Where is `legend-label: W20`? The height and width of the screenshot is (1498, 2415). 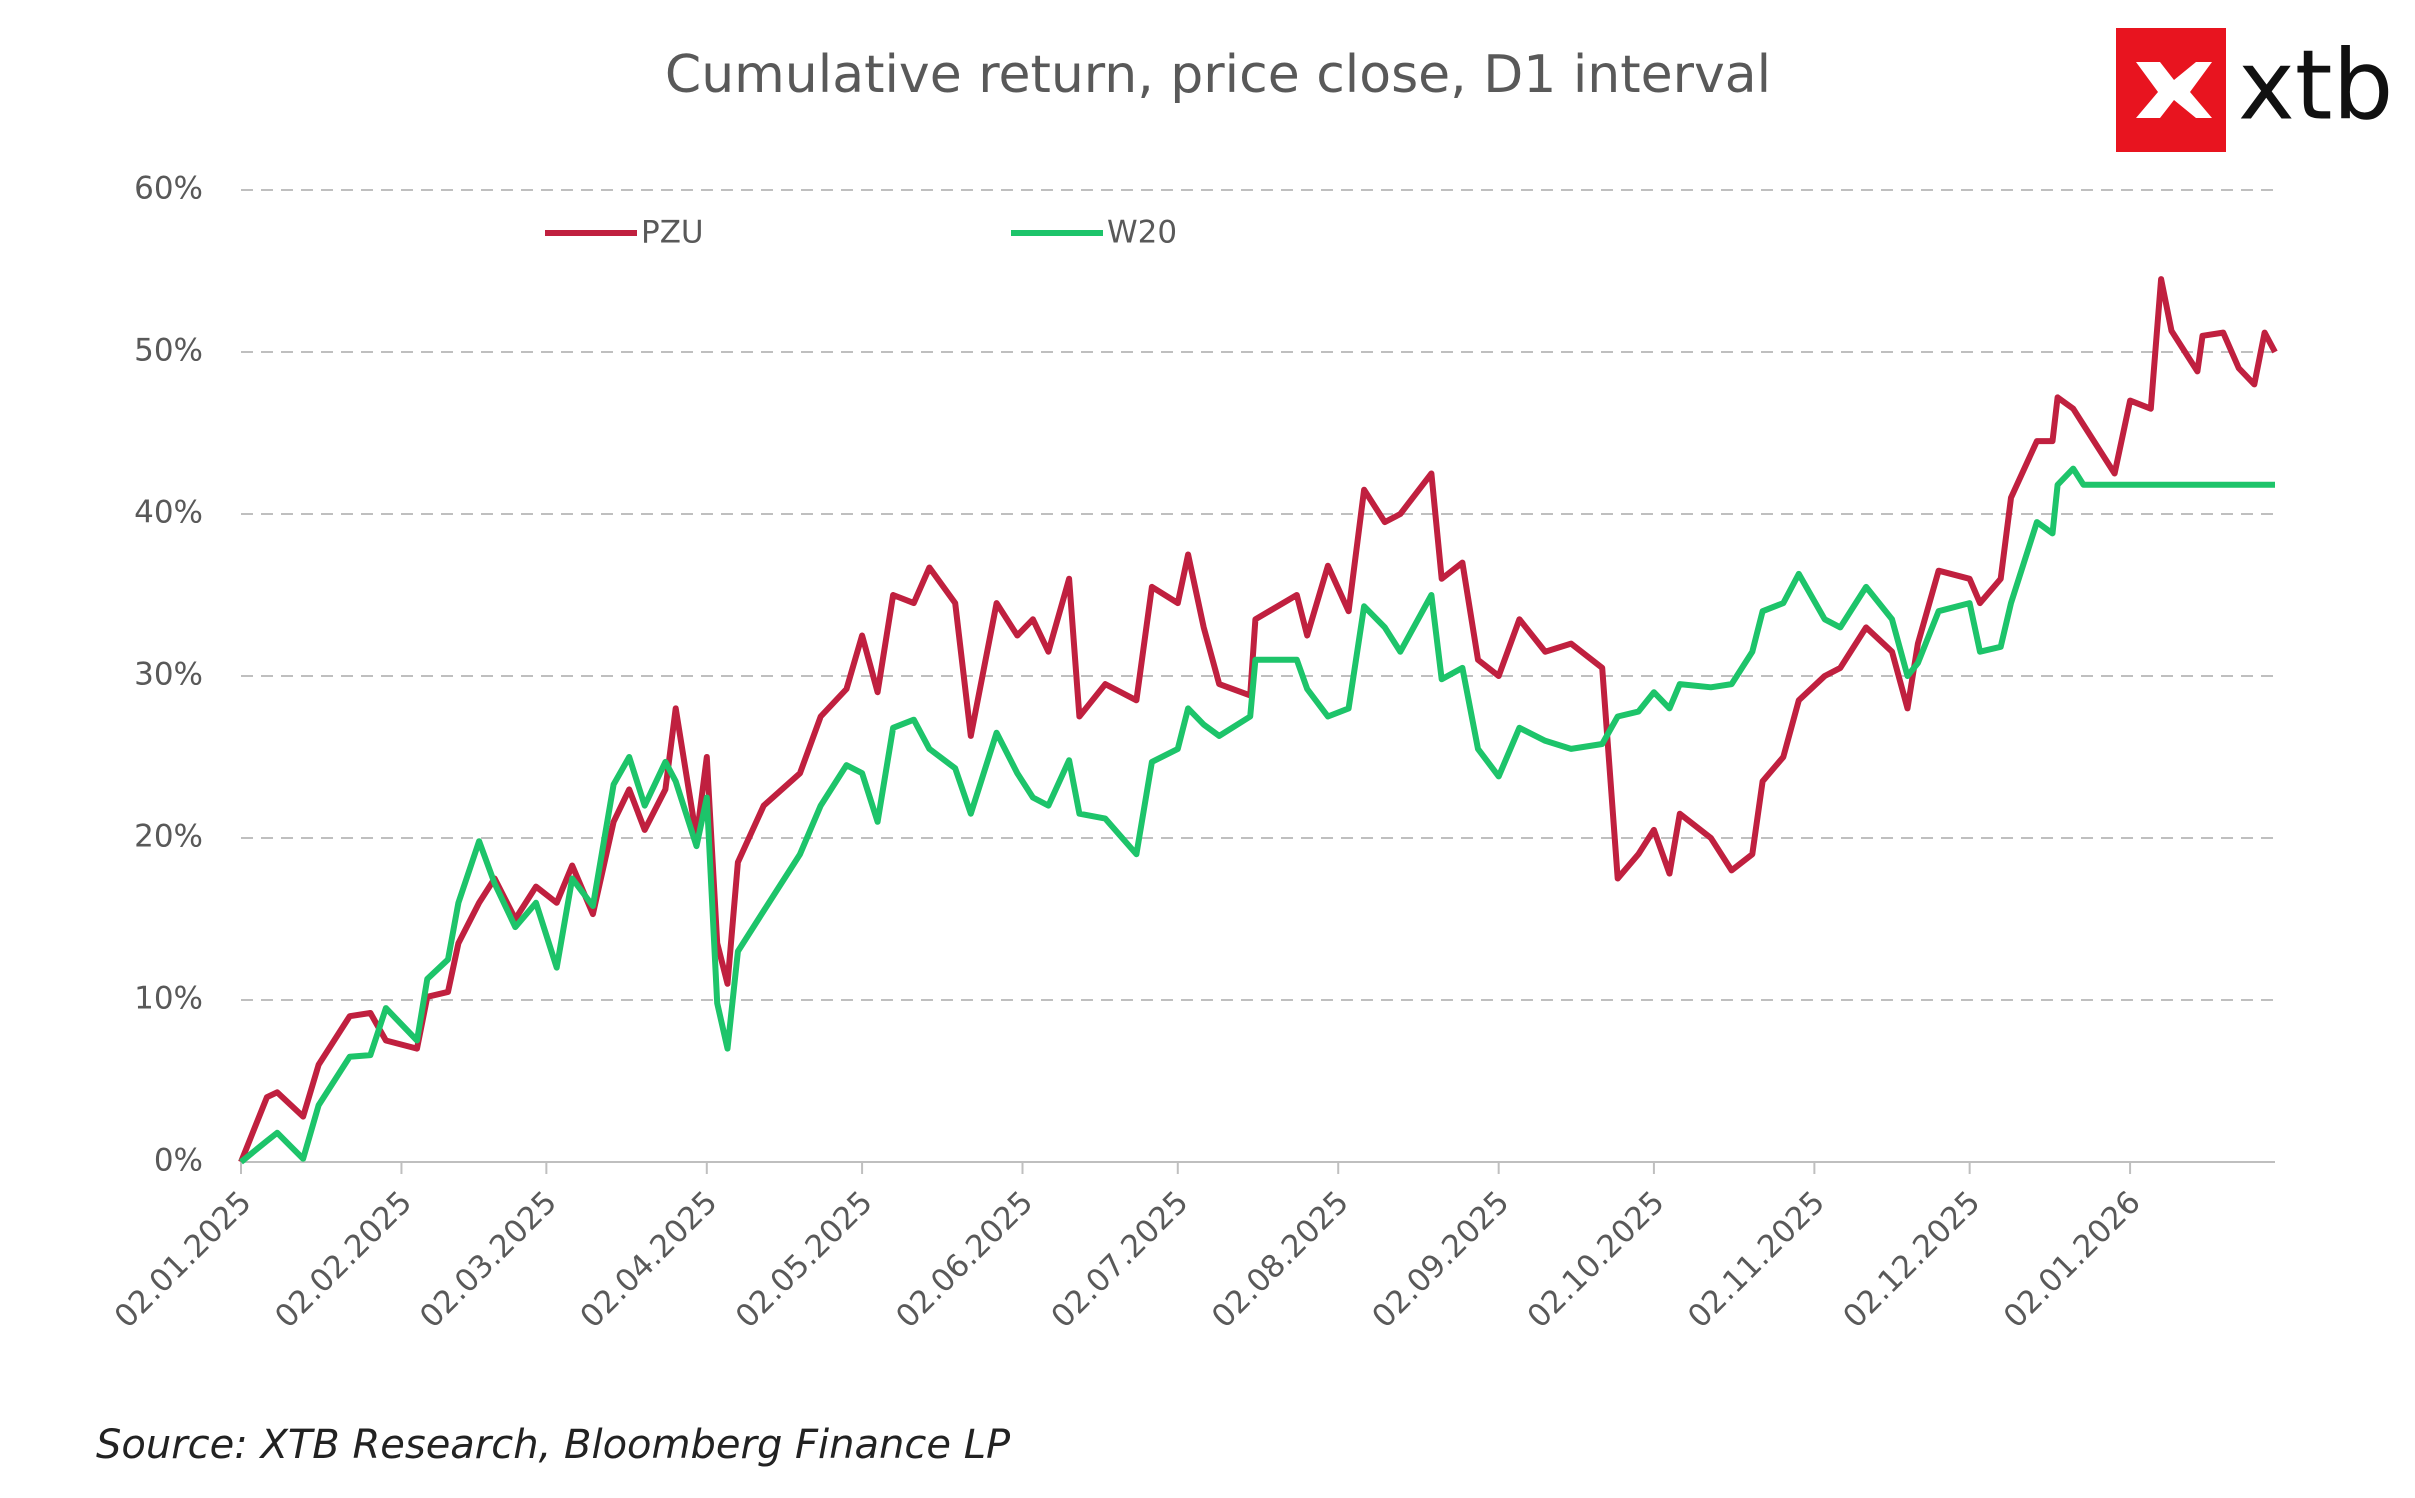
legend-label: W20 is located at coordinates (1142, 233).